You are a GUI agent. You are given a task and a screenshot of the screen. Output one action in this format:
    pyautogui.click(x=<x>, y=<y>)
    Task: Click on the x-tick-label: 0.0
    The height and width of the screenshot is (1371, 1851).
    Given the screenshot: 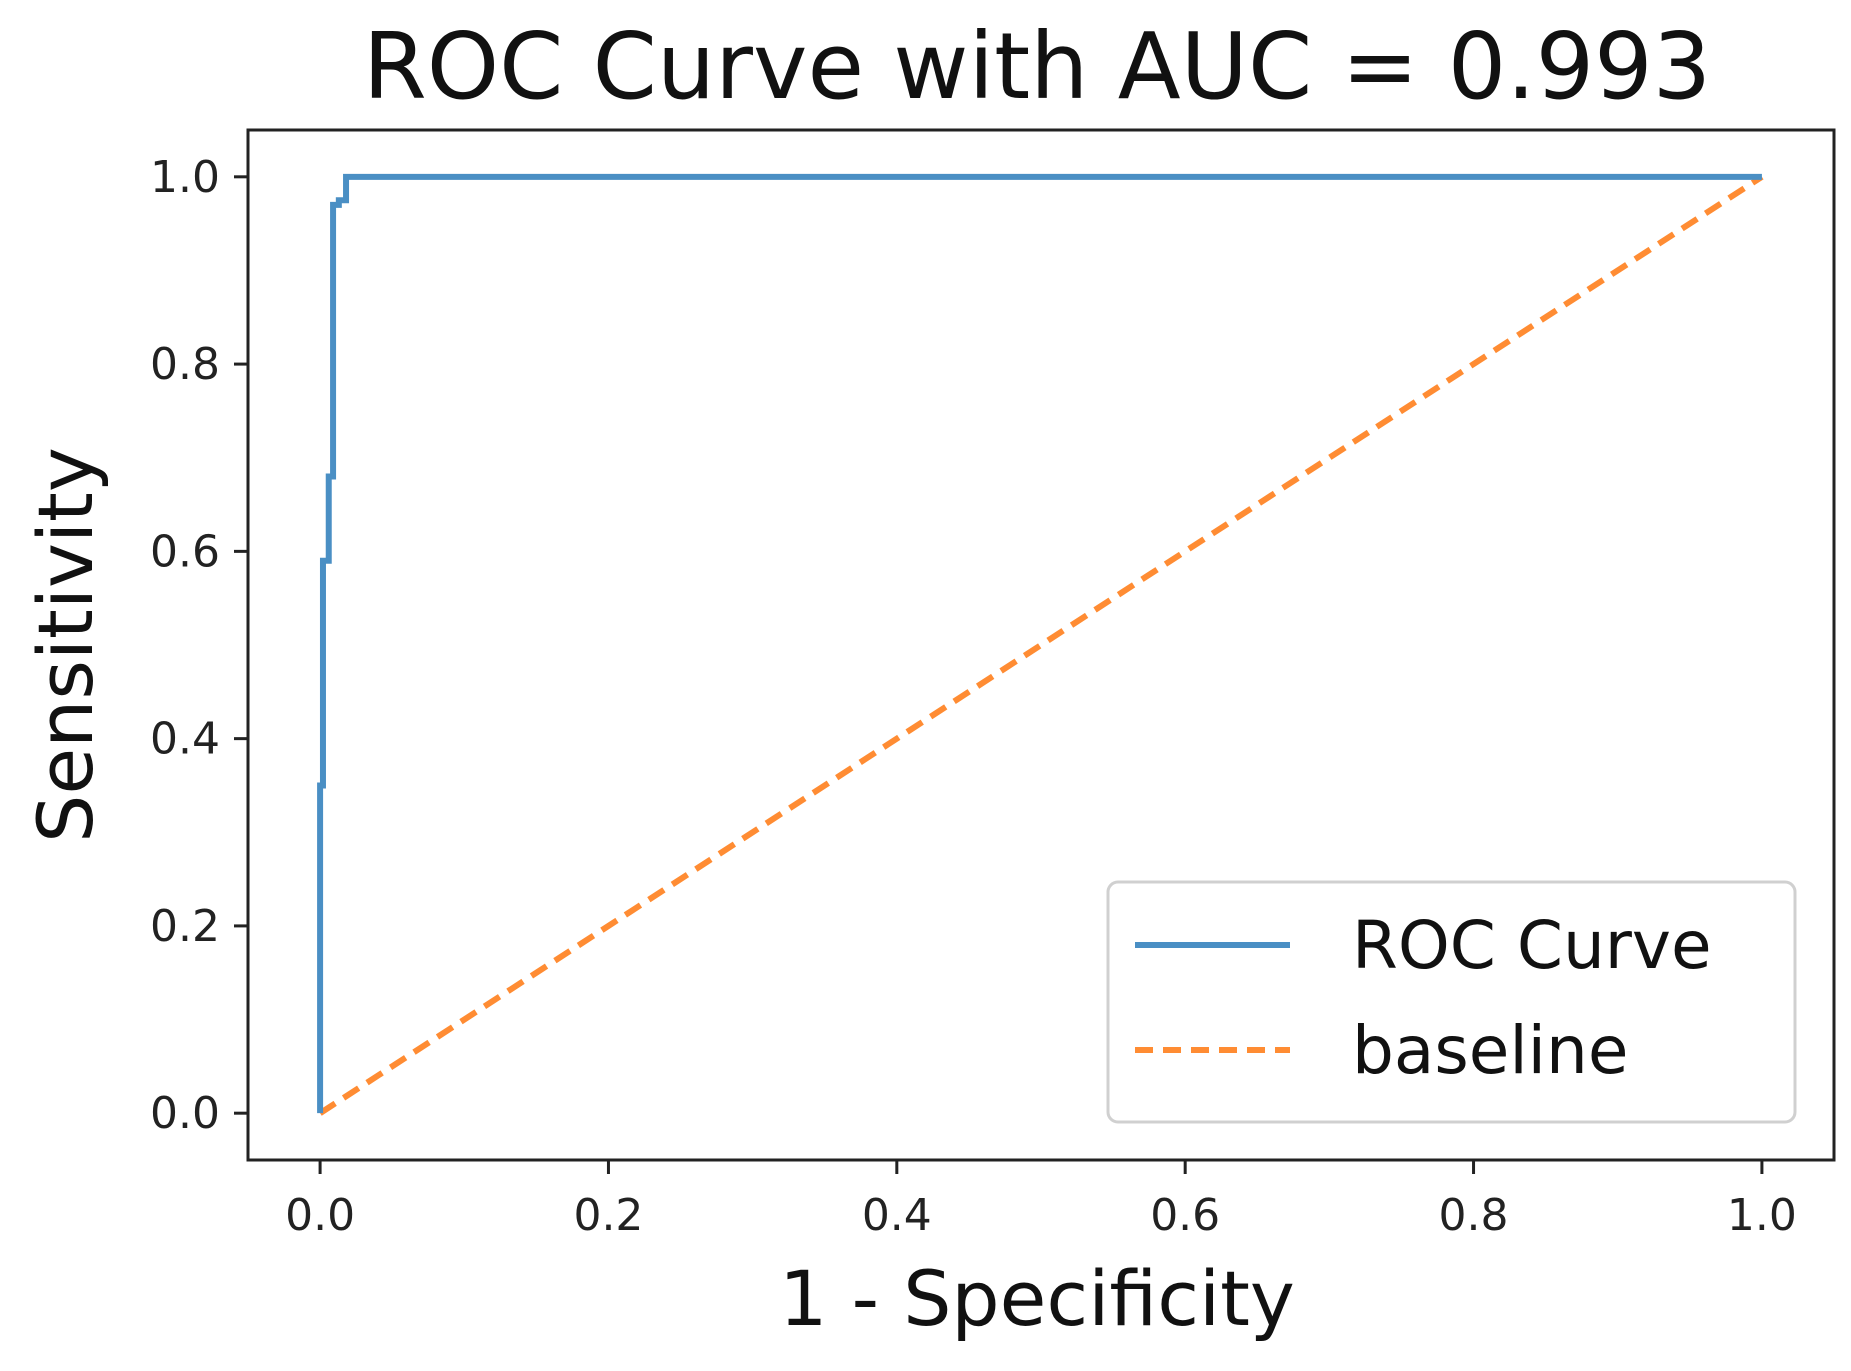 What is the action you would take?
    pyautogui.click(x=320, y=1215)
    